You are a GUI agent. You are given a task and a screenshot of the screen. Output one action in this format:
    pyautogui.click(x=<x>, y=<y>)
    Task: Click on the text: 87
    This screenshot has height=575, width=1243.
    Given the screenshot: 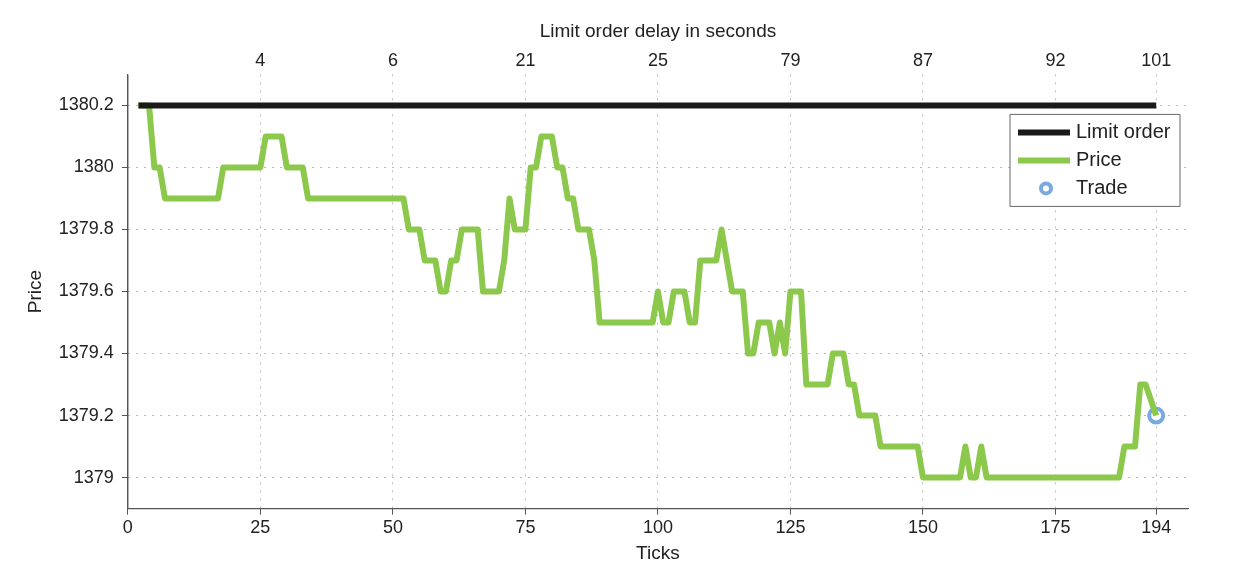 What is the action you would take?
    pyautogui.click(x=922, y=59)
    